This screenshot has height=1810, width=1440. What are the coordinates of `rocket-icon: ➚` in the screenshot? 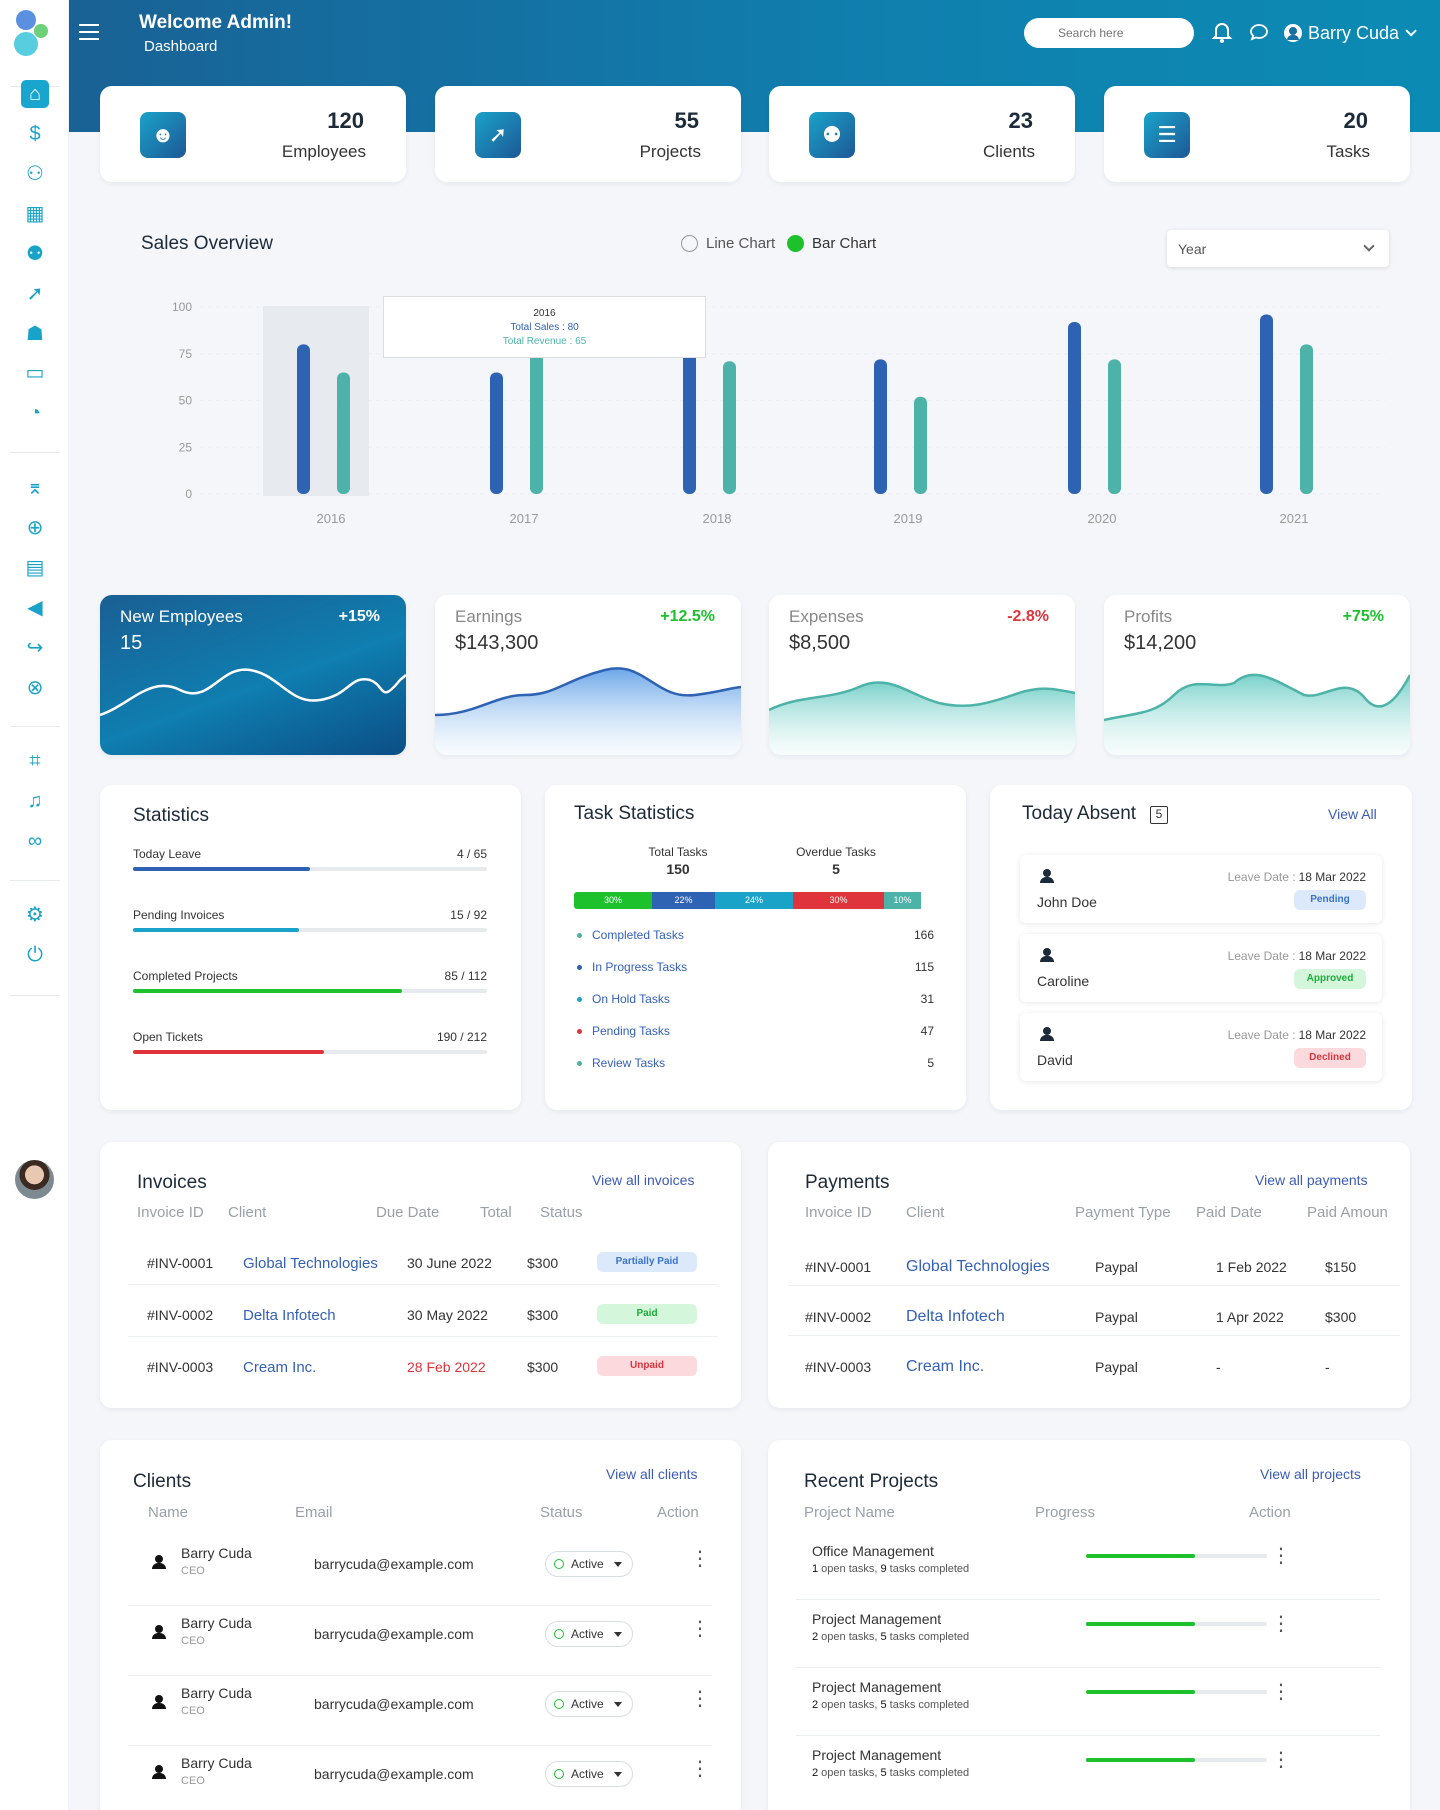 It's located at (35, 294).